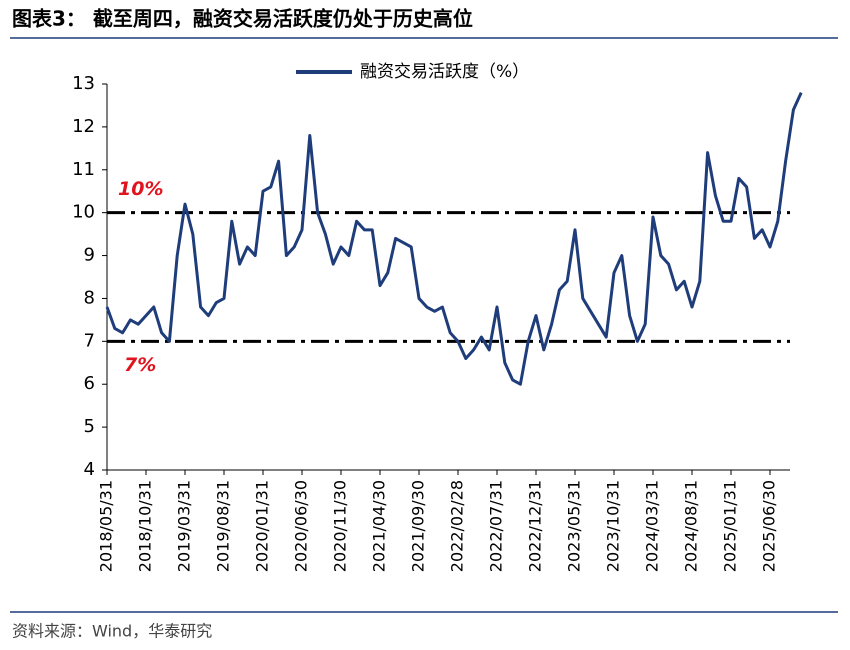 The image size is (850, 650). I want to click on x-tick-label: 2018/10/31, so click(145, 526).